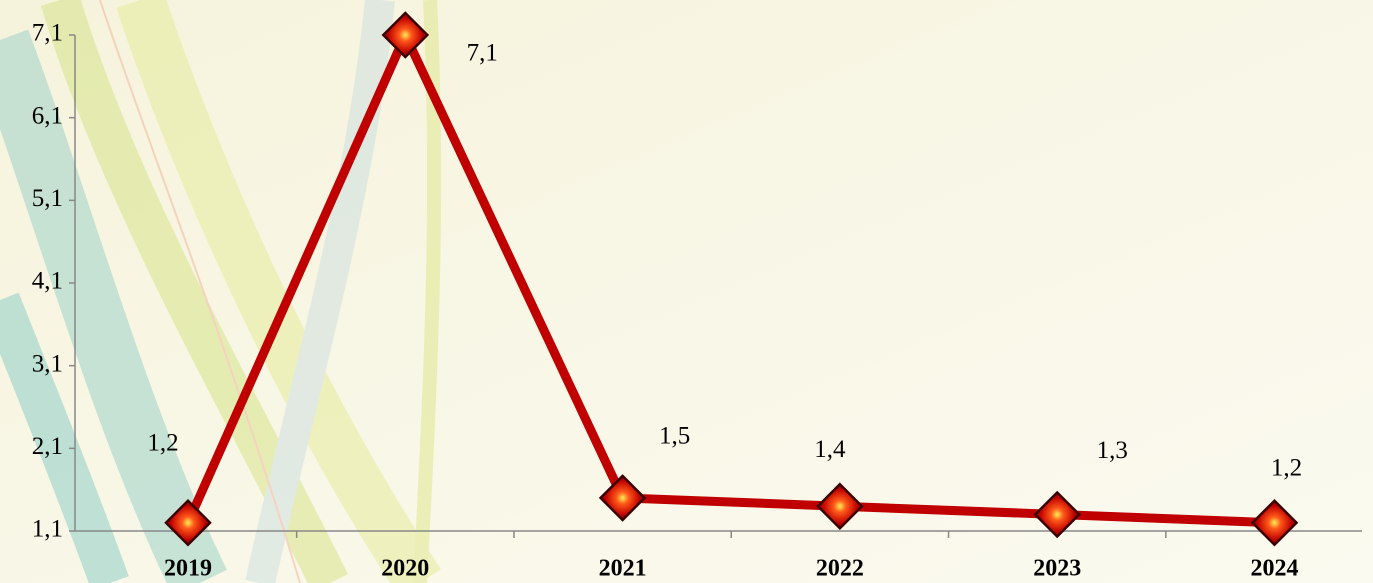  What do you see at coordinates (188, 569) in the screenshot?
I see `x-tick-label: 2019` at bounding box center [188, 569].